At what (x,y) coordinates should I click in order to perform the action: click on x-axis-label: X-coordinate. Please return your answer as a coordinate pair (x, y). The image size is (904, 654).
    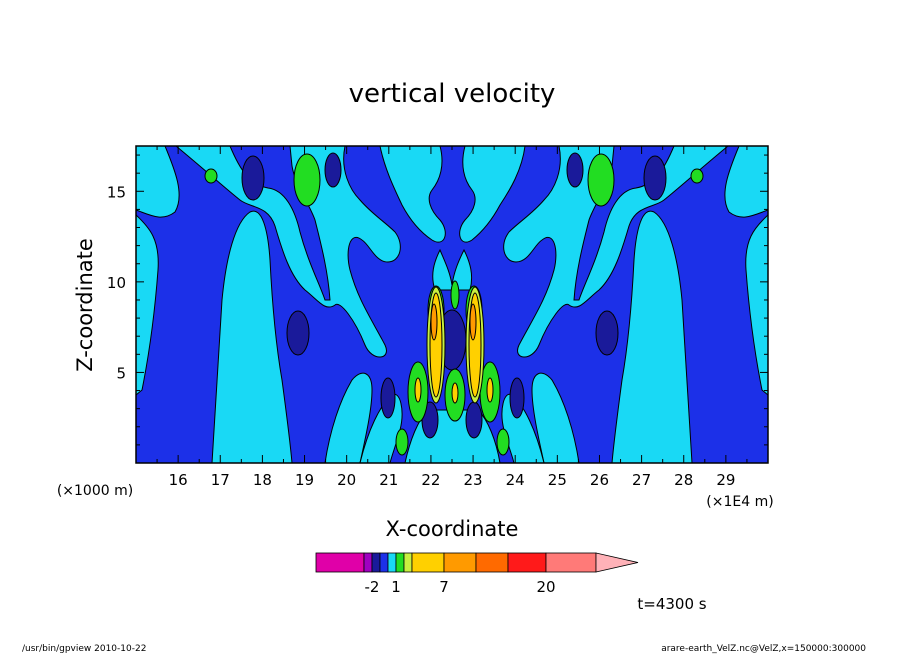
    Looking at the image, I should click on (452, 529).